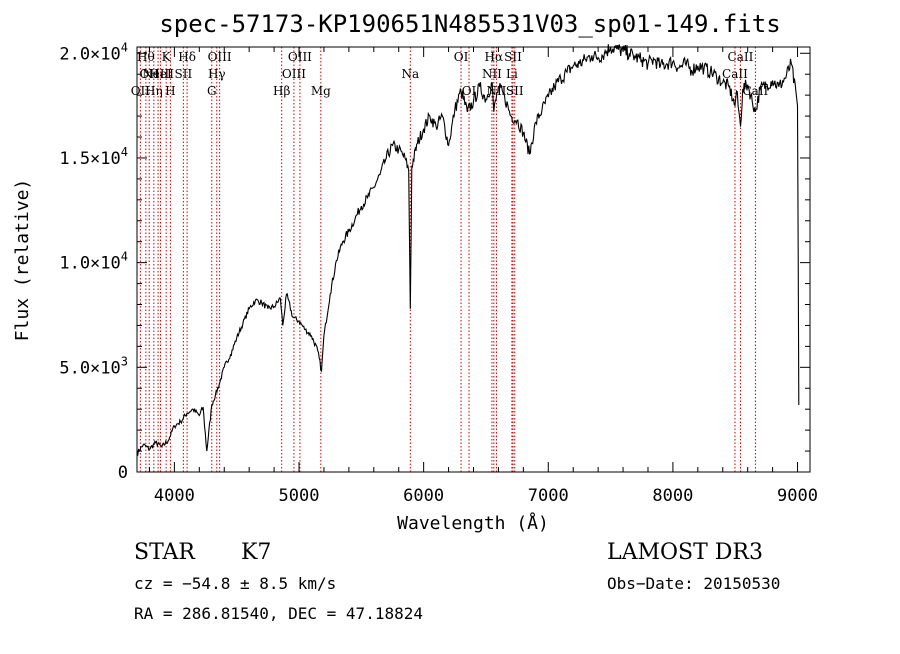 This screenshot has height=654, width=900. Describe the element at coordinates (93, 52) in the screenshot. I see `y-tick-label: 2.0×10⁴` at that location.